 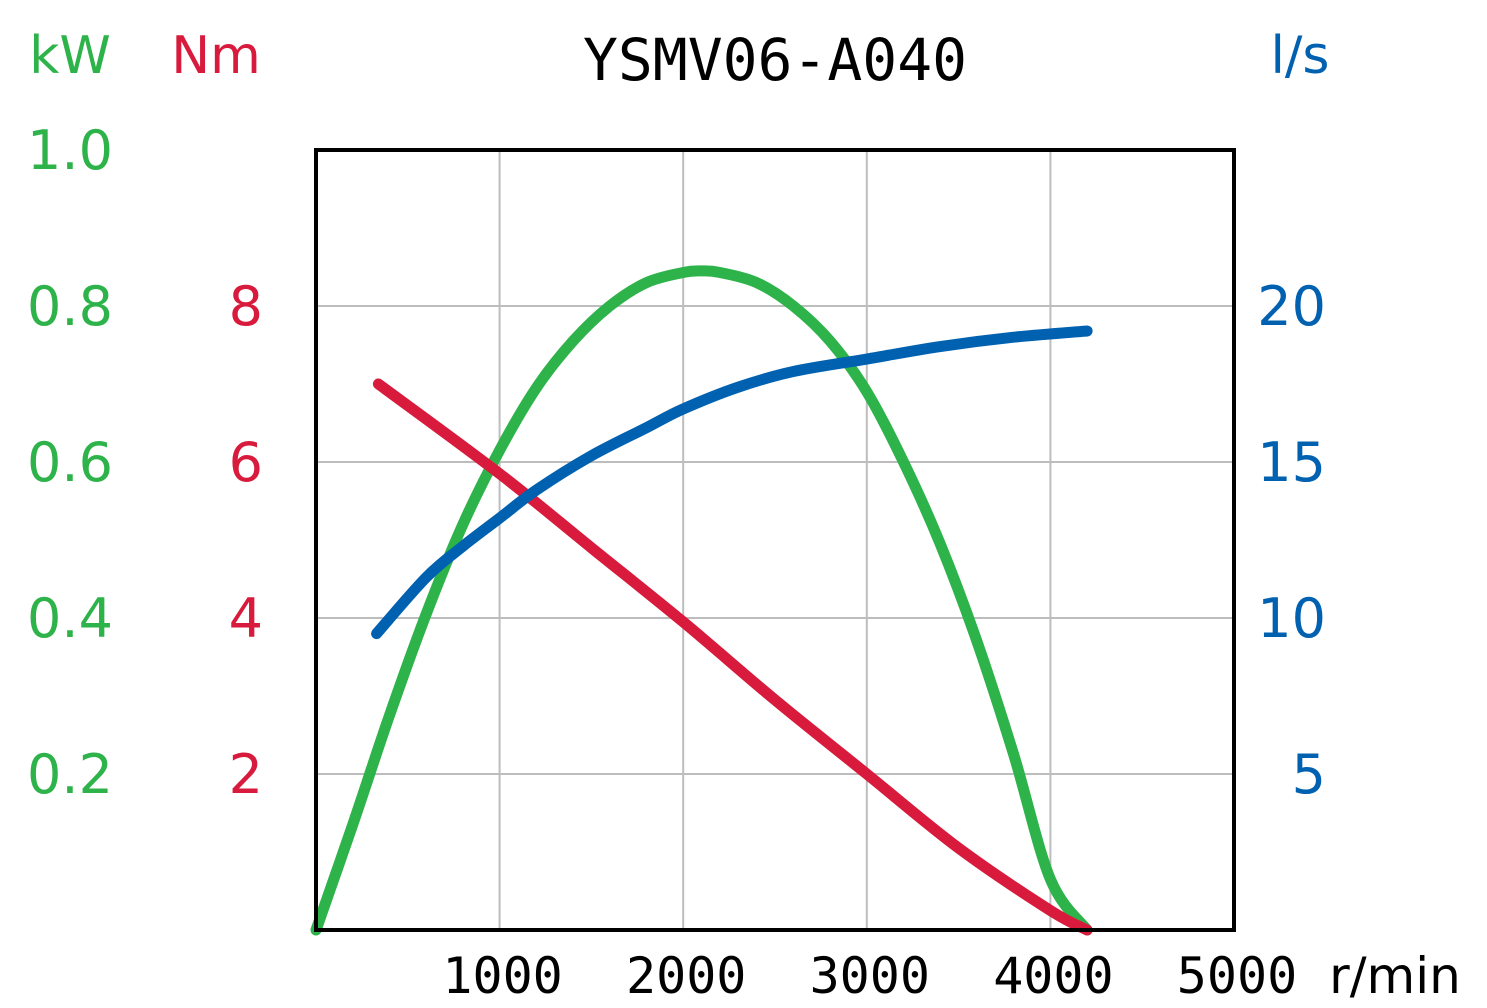 What do you see at coordinates (246, 306) in the screenshot?
I see `torque-tick-label: 8` at bounding box center [246, 306].